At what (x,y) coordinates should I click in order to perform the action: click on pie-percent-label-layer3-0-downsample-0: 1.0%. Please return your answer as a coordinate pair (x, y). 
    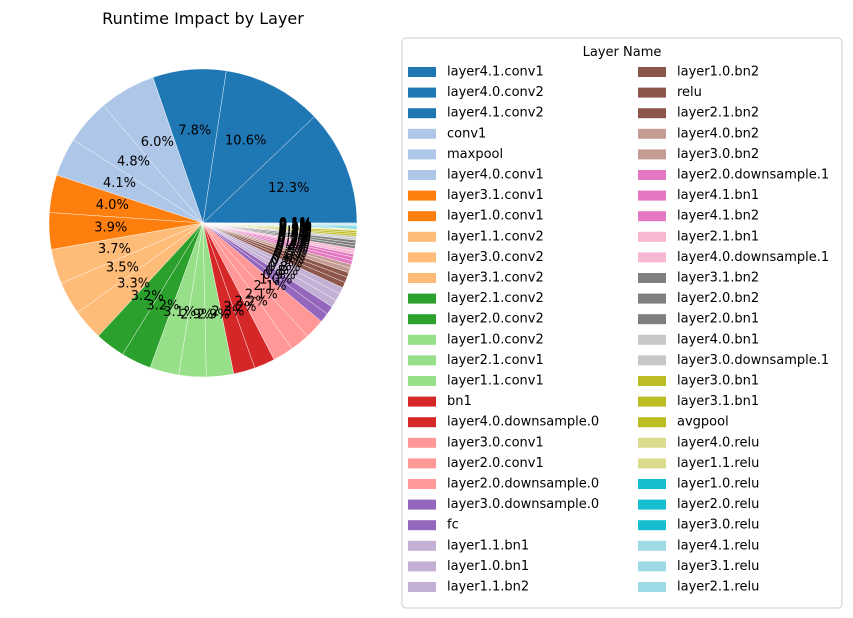
    Looking at the image, I should click on (275, 279).